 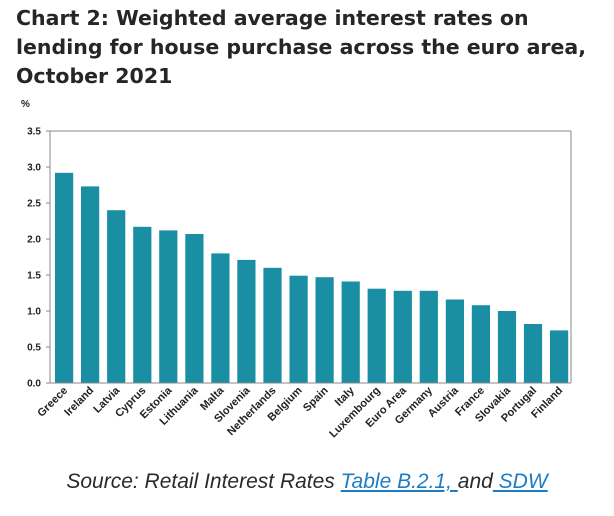 What do you see at coordinates (428, 336) in the screenshot?
I see `bar-germany` at bounding box center [428, 336].